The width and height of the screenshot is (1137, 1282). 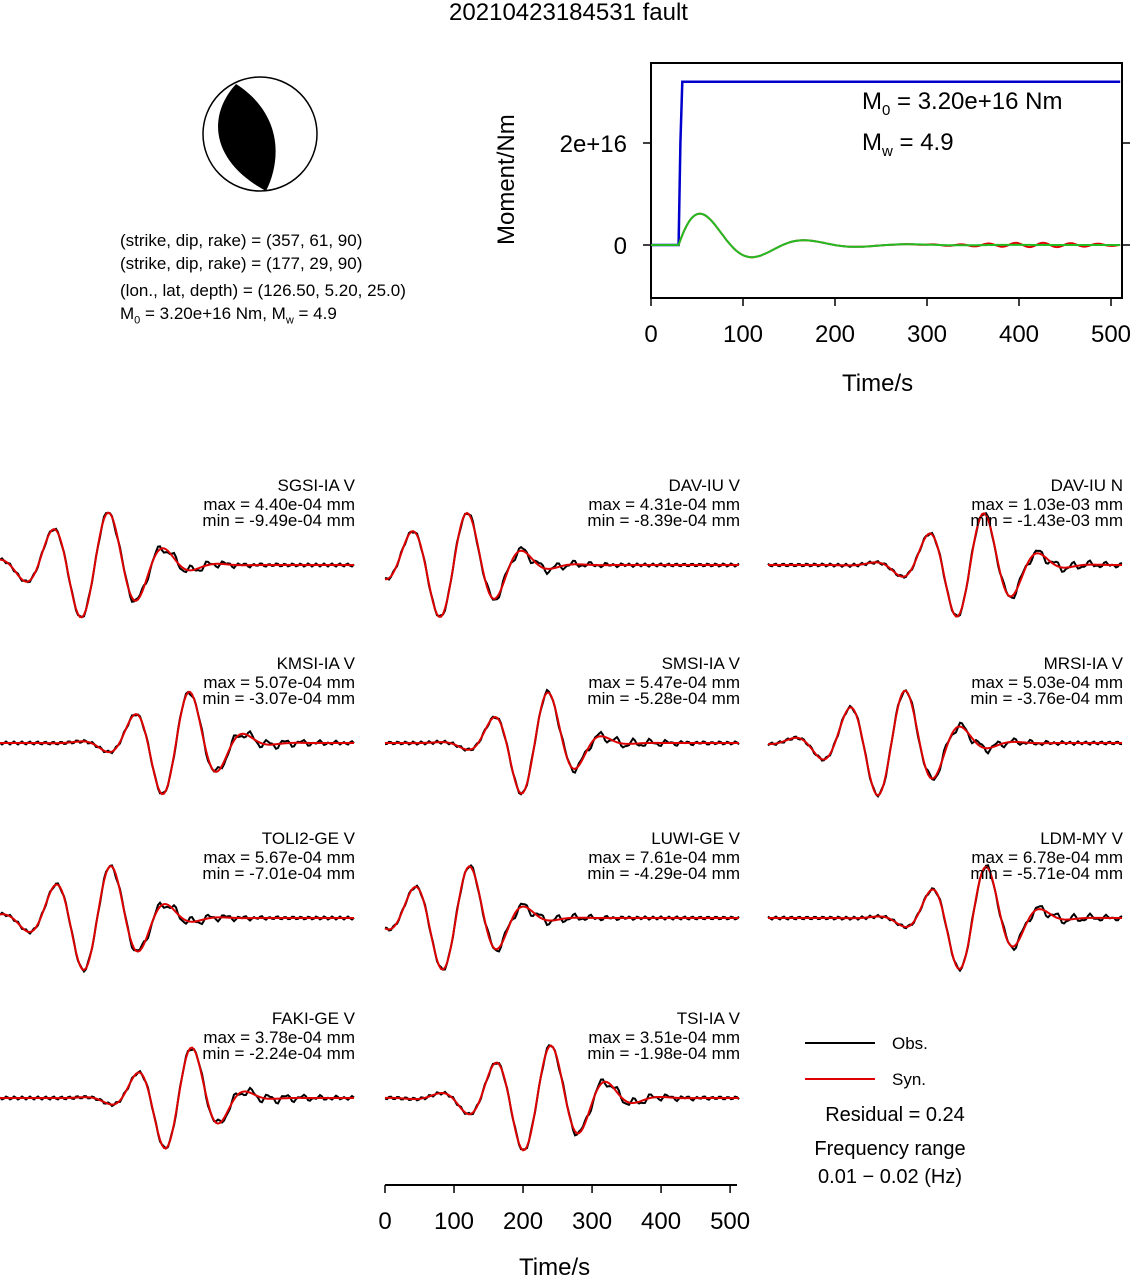 I want to click on moment-rate-plot: 0 100 200 300 400 500 0 2e+16, so click(x=845, y=205).